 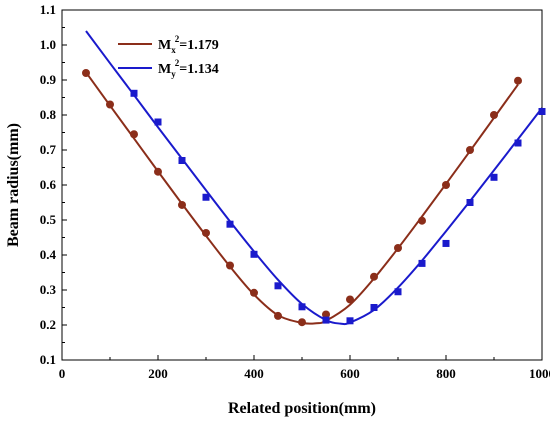 I want to click on legend-label-x: Mx2=1.179, so click(x=188, y=44).